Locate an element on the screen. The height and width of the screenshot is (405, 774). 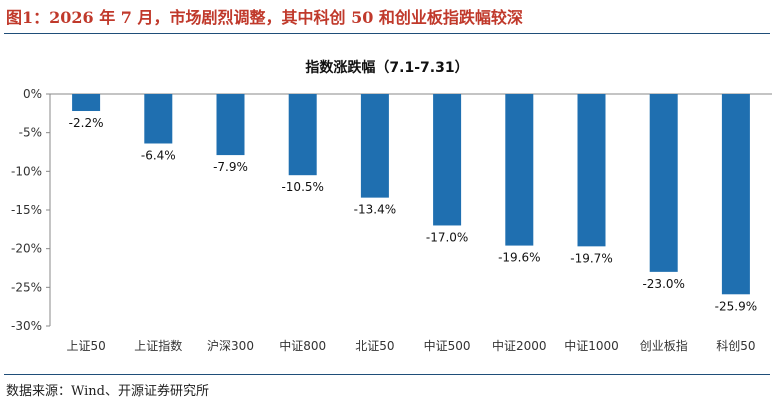
top-rule is located at coordinates (387, 33).